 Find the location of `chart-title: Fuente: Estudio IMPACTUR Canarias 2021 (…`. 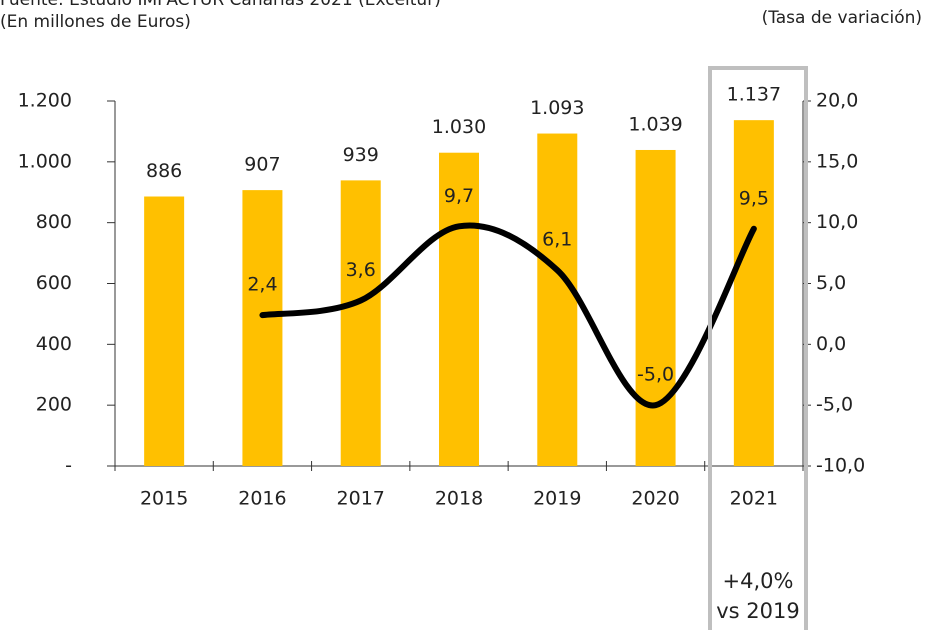

chart-title: Fuente: Estudio IMPACTUR Canarias 2021 (… is located at coordinates (220, 5).